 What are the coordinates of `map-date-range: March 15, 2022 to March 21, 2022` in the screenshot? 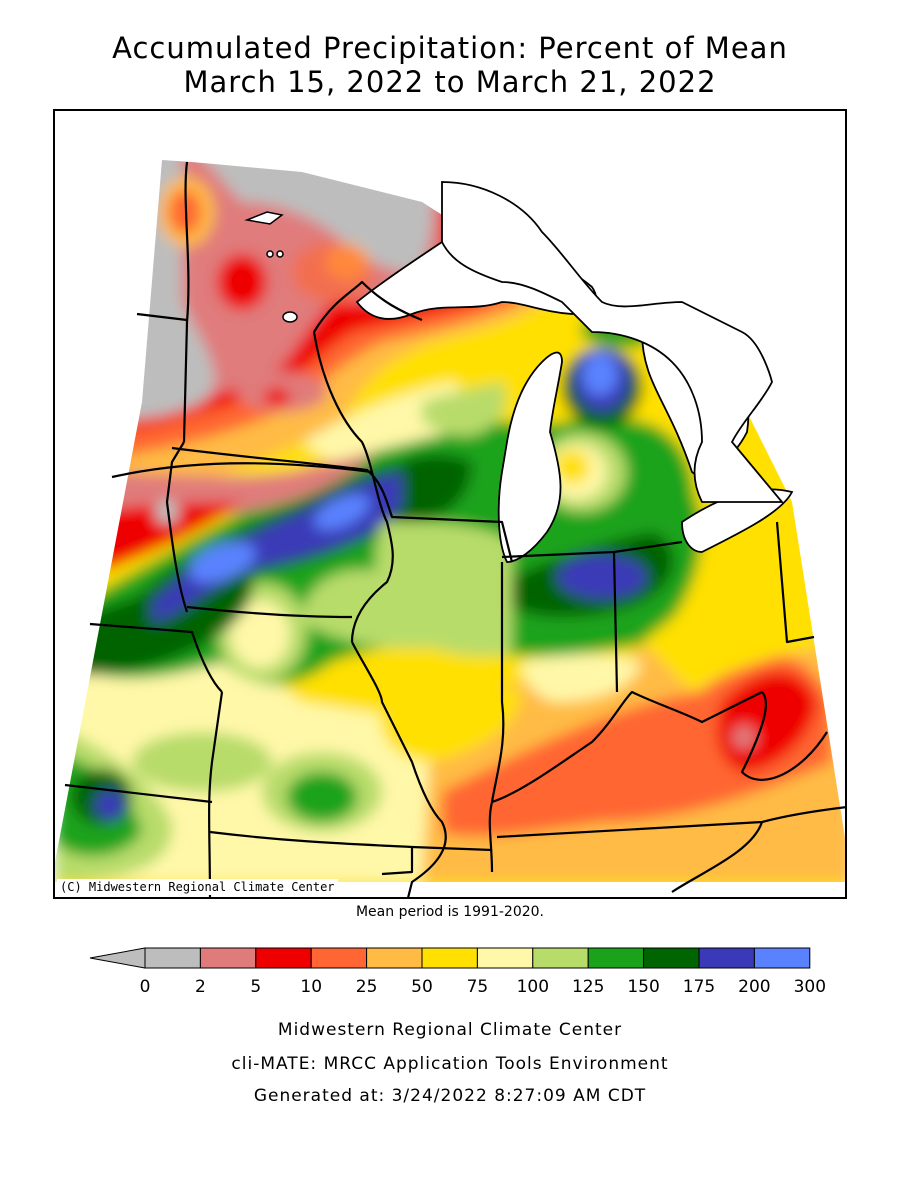 It's located at (450, 82).